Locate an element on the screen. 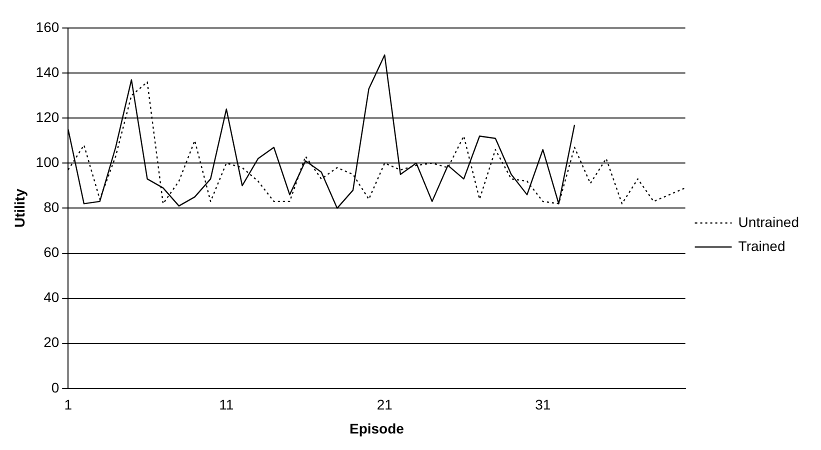 The width and height of the screenshot is (821, 450). y-tick-label: 140 is located at coordinates (48, 72).